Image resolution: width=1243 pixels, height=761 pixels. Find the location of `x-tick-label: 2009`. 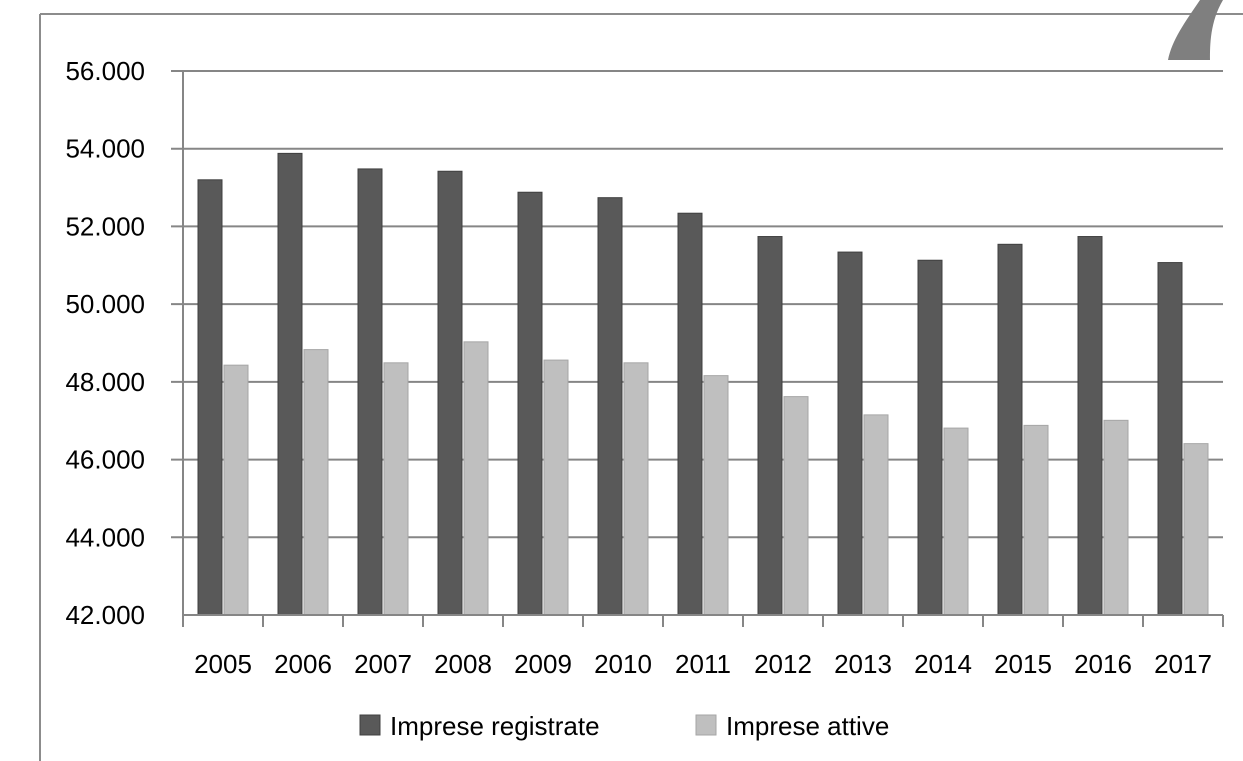

x-tick-label: 2009 is located at coordinates (543, 664).